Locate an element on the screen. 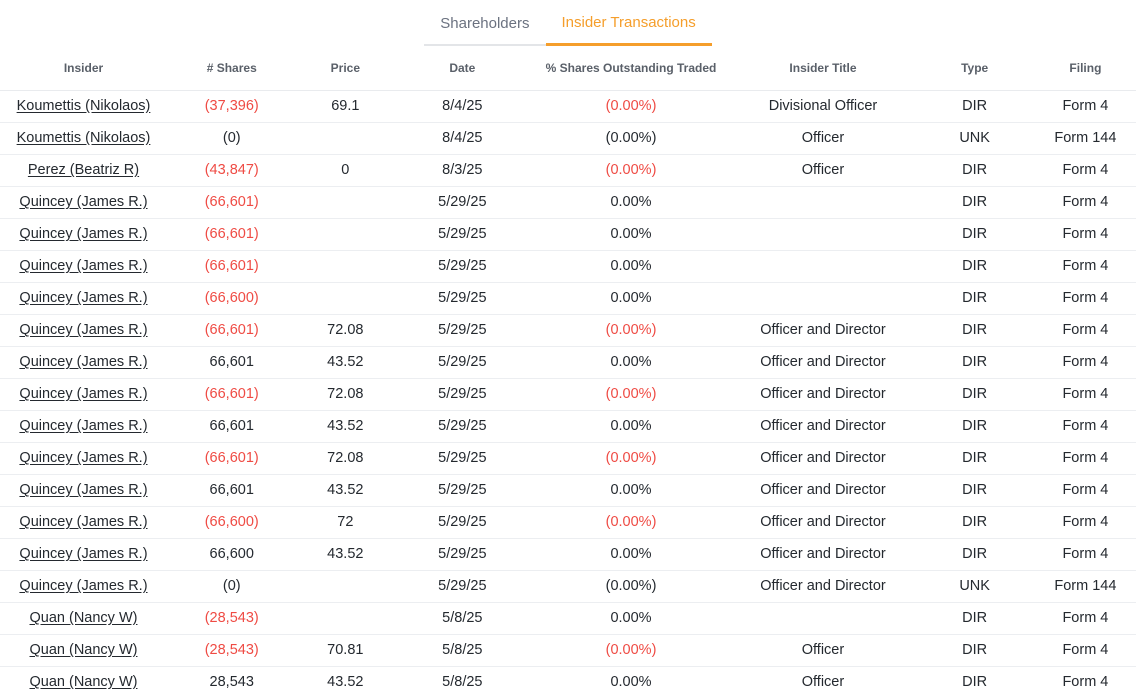 The width and height of the screenshot is (1136, 693). column-header-pct-outstanding: % Shares Outstanding Traded is located at coordinates (631, 68).